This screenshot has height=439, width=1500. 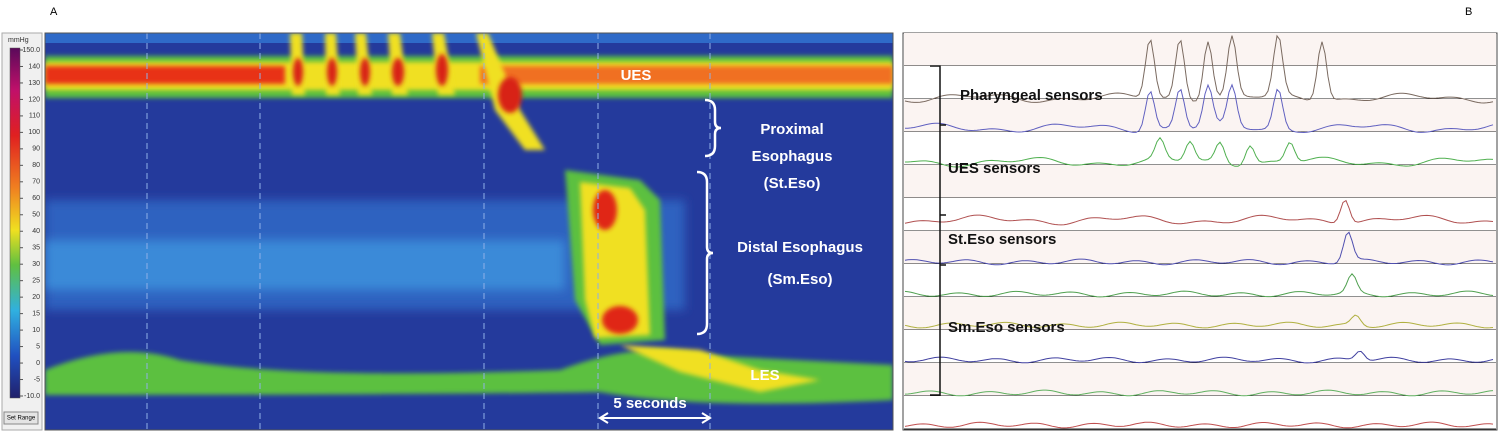 What do you see at coordinates (36, 248) in the screenshot?
I see `colorbar-tick-label: 35` at bounding box center [36, 248].